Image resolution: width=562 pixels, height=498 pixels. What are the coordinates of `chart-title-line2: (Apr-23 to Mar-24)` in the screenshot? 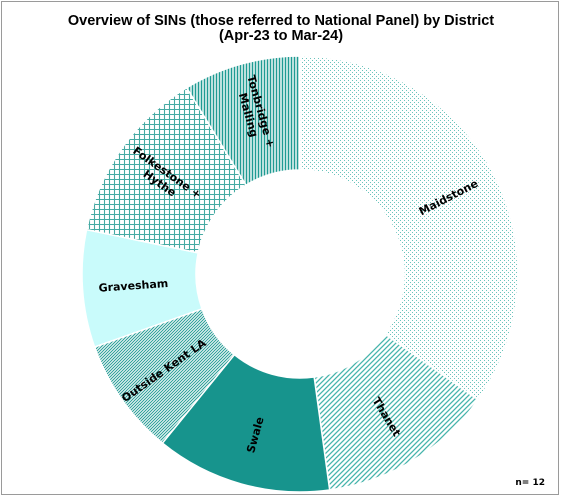 It's located at (281, 36).